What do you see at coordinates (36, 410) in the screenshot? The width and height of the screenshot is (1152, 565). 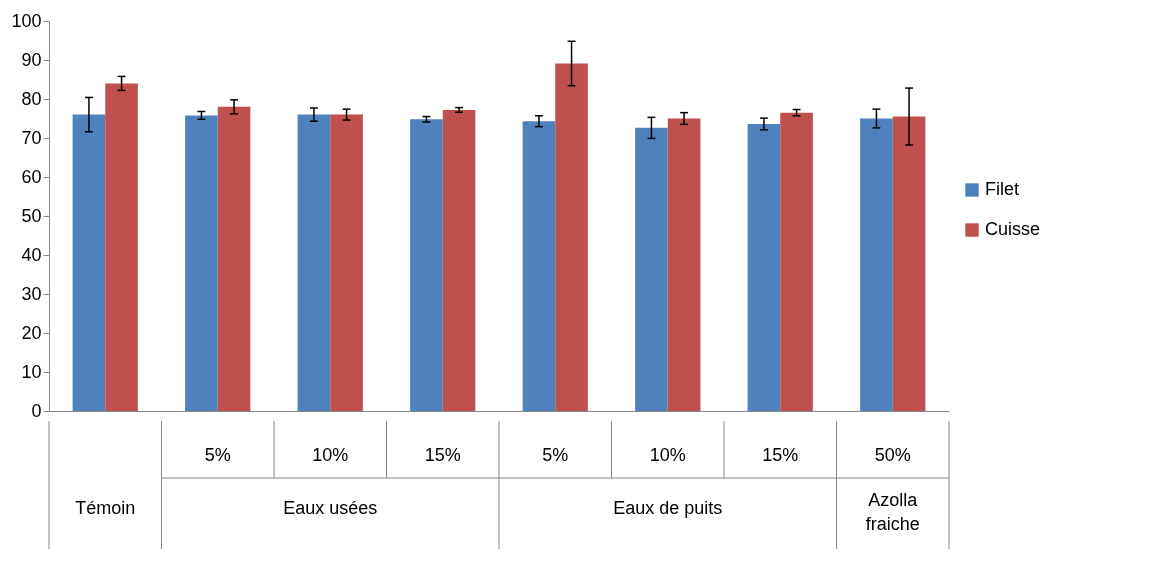 I see `y-tick-label: 0` at bounding box center [36, 410].